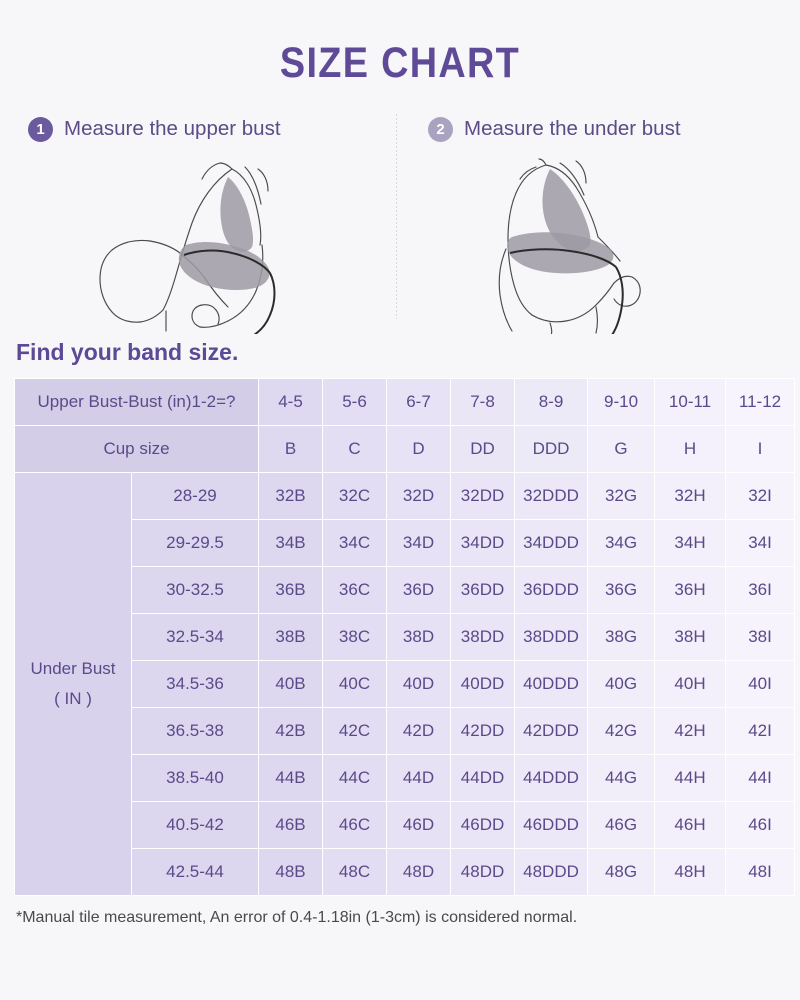 This screenshot has width=800, height=1000. What do you see at coordinates (551, 449) in the screenshot?
I see `header-cell-cup-5: DDD` at bounding box center [551, 449].